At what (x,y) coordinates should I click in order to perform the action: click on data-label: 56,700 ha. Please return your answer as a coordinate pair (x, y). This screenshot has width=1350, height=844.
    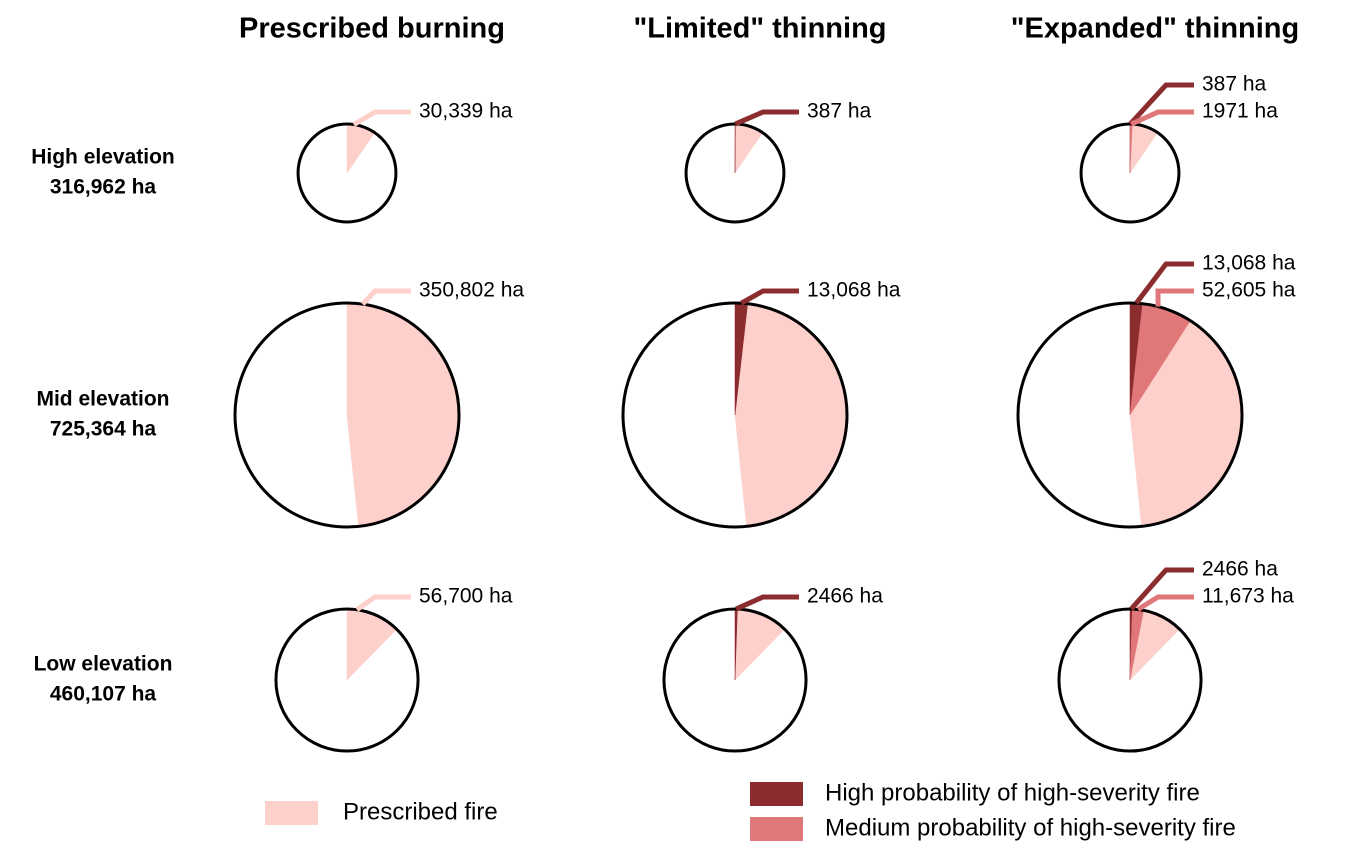
    Looking at the image, I should click on (466, 596).